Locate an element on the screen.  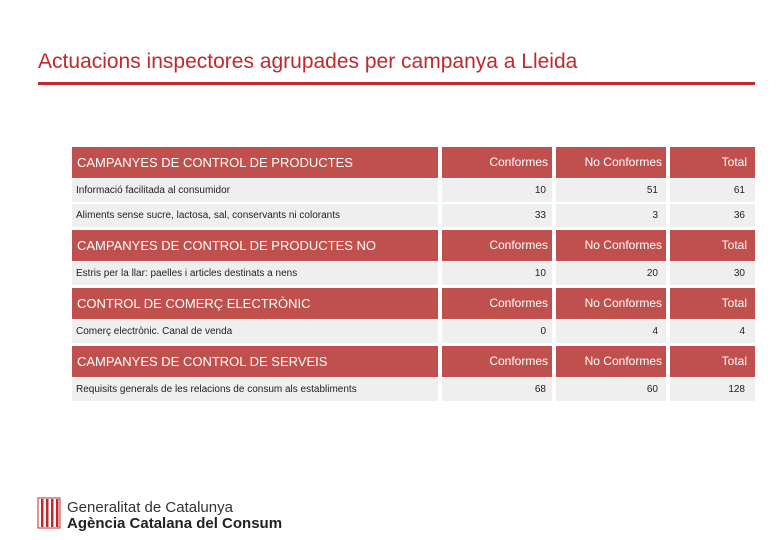
conformes-value: 68 is located at coordinates (497, 389).